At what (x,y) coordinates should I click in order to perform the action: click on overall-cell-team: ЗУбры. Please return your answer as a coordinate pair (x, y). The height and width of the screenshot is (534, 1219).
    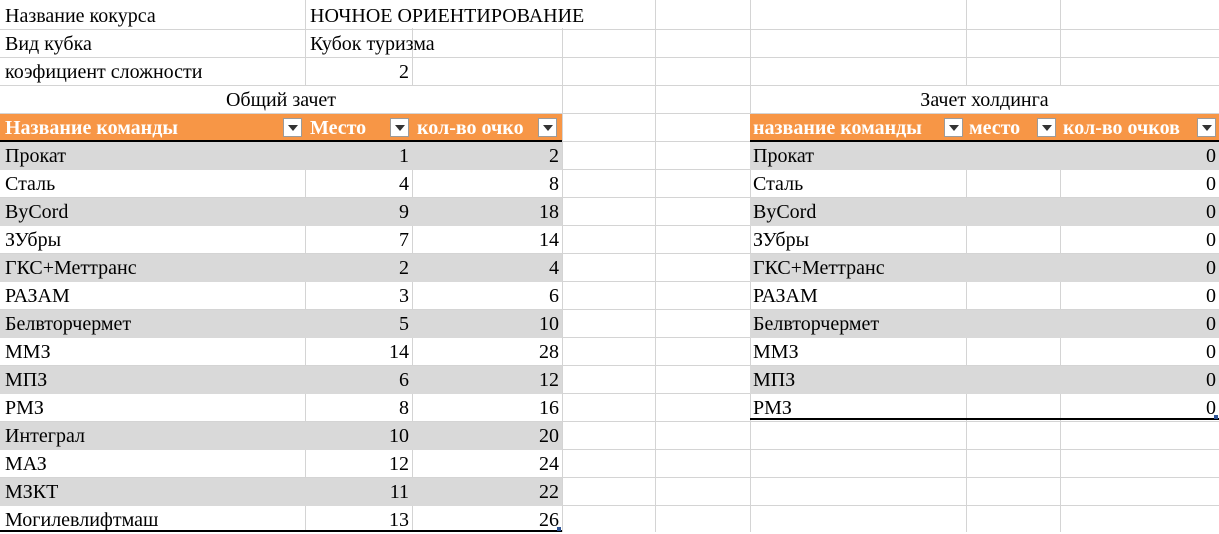
    Looking at the image, I should click on (33, 240).